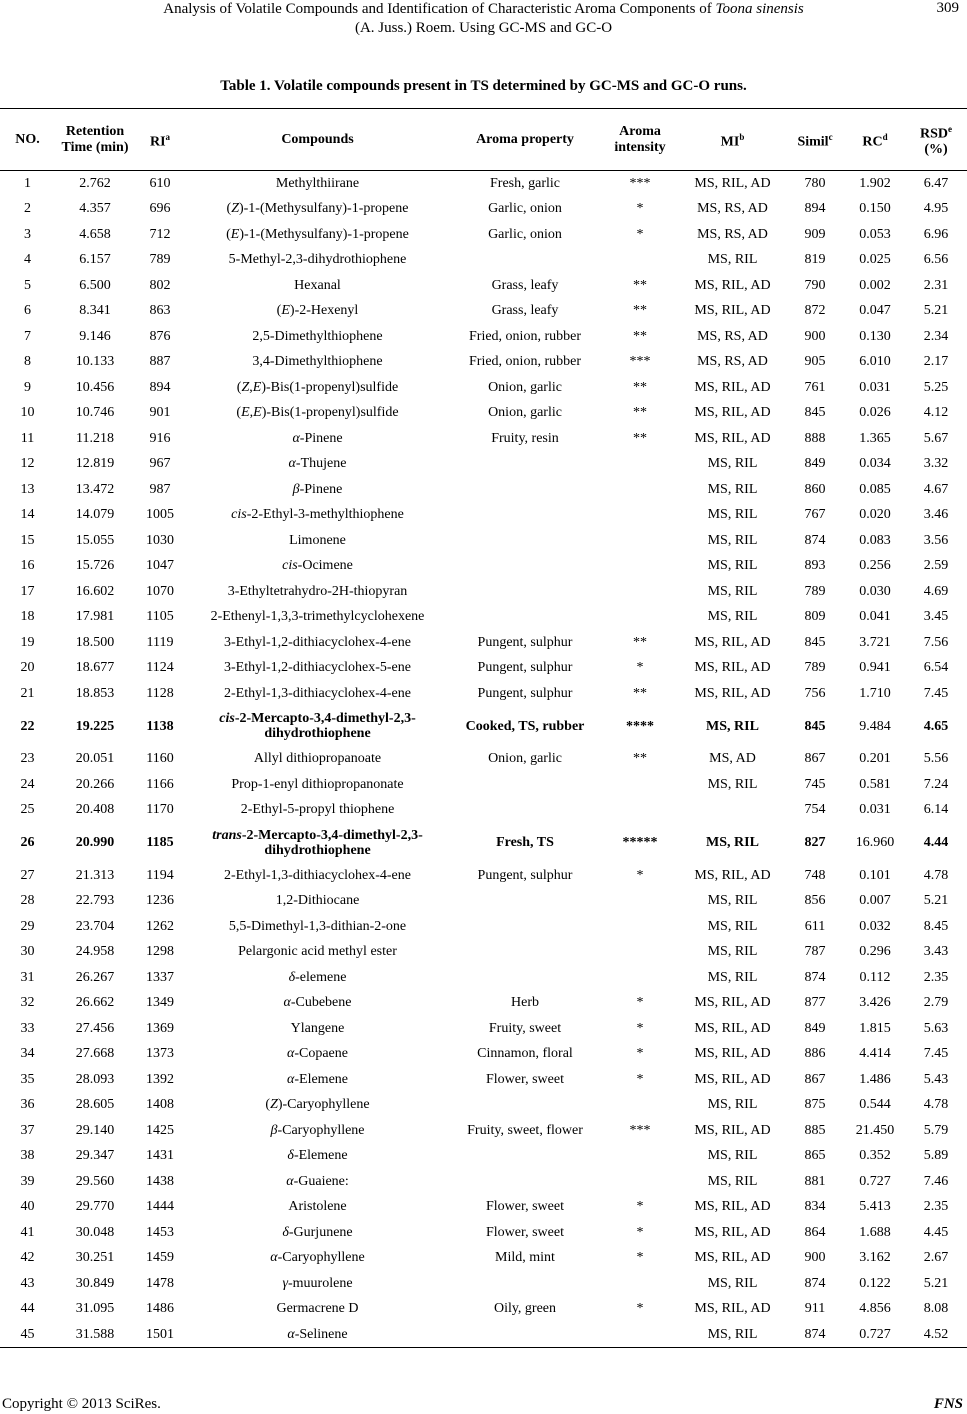 The image size is (967, 1414). I want to click on cell-rsd: 4.95, so click(936, 209).